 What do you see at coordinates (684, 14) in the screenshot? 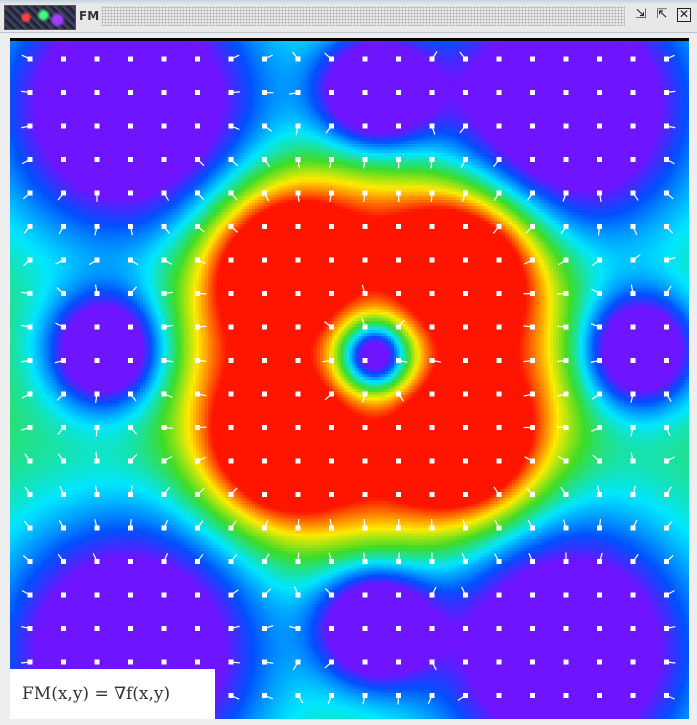
I see `close-icon: ✕` at bounding box center [684, 14].